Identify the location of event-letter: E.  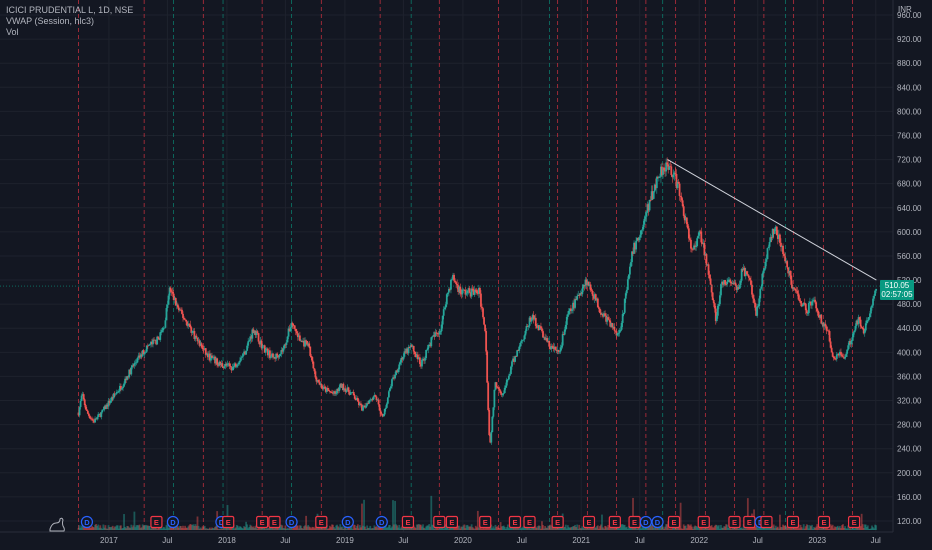
(274, 522).